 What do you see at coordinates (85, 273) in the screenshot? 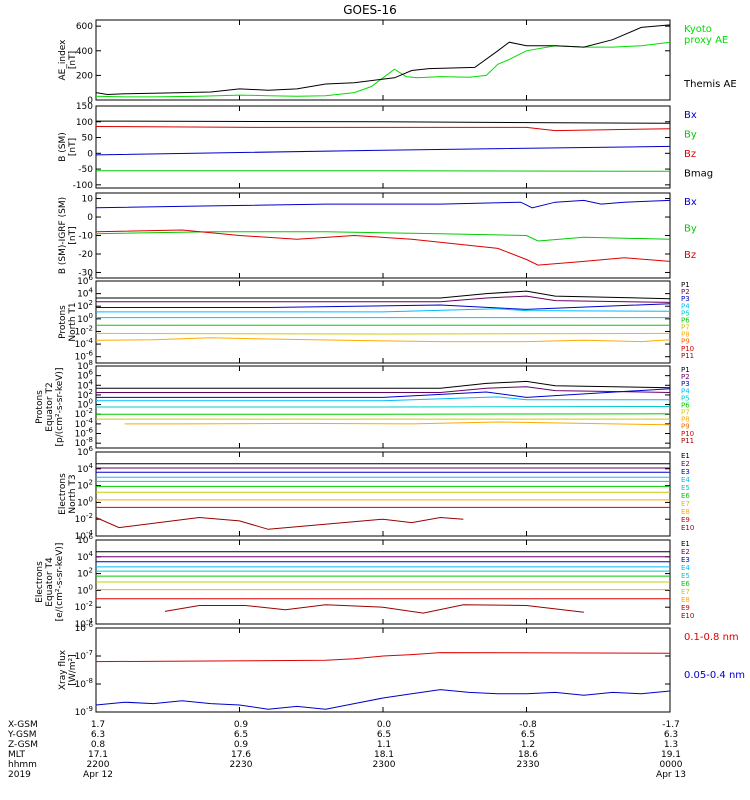
I see `y-tick-label: -30` at bounding box center [85, 273].